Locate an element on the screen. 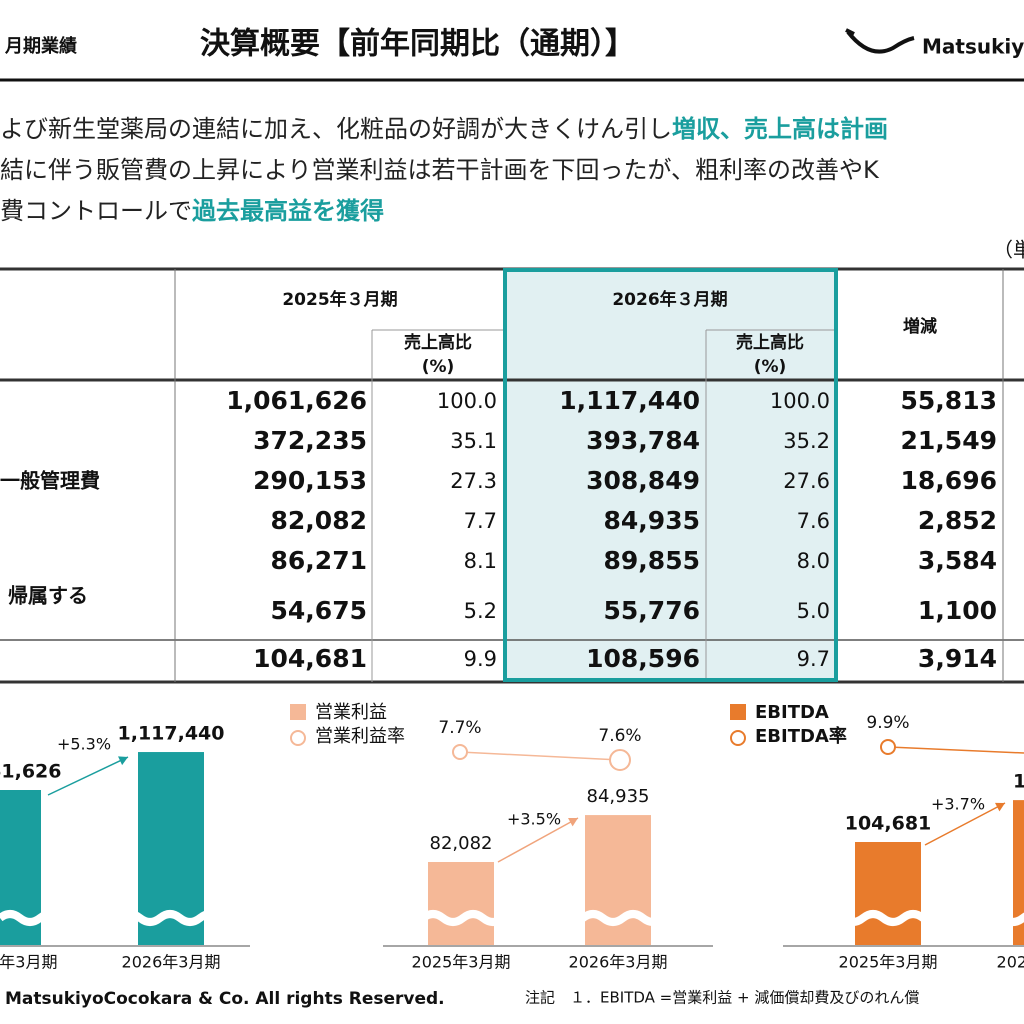 The image size is (1024, 1024). cell: 5.2 is located at coordinates (480, 611).